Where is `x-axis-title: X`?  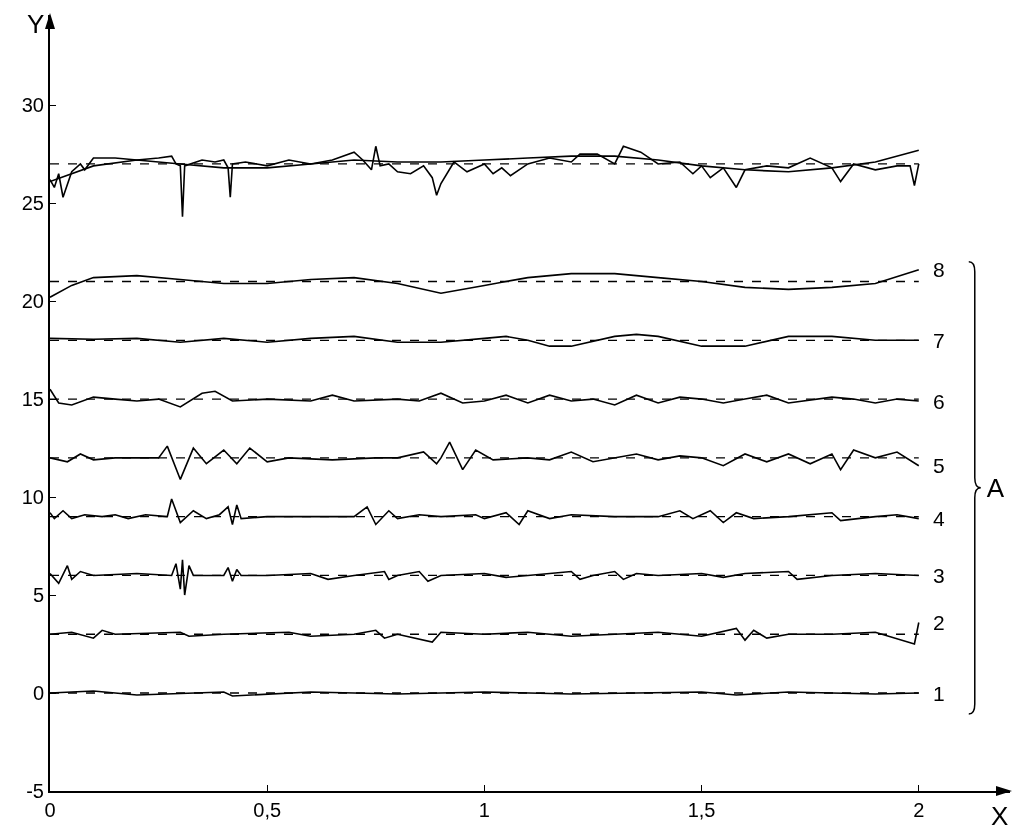
x-axis-title: X is located at coordinates (1000, 816).